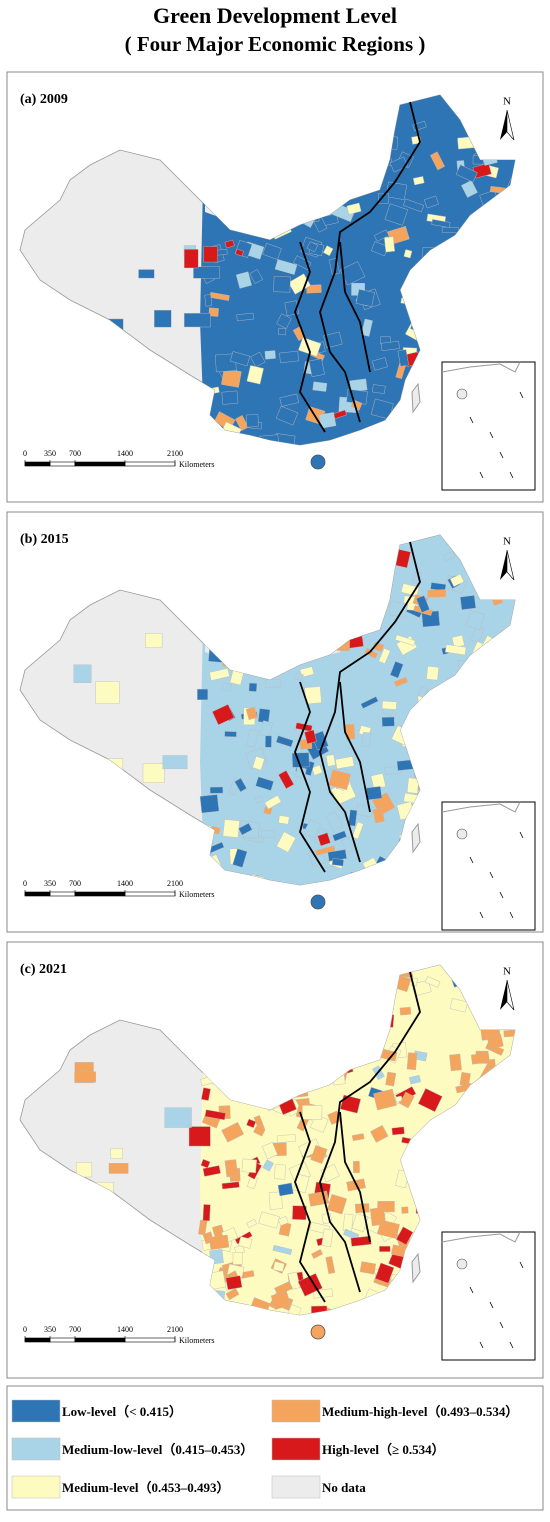  Describe the element at coordinates (488, 1296) in the screenshot. I see `inset-frame` at that location.